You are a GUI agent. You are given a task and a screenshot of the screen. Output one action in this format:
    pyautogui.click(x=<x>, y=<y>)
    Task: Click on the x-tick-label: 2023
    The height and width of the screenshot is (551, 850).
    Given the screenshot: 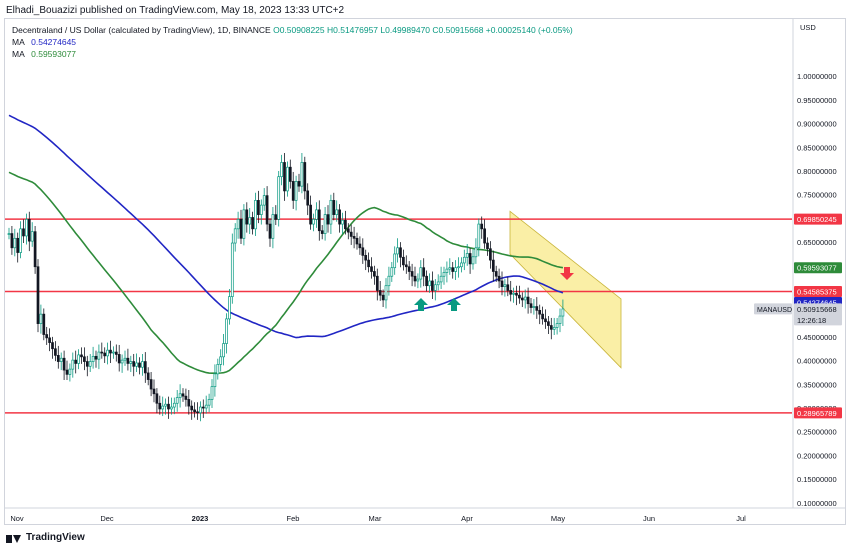 What is the action you would take?
    pyautogui.click(x=200, y=518)
    